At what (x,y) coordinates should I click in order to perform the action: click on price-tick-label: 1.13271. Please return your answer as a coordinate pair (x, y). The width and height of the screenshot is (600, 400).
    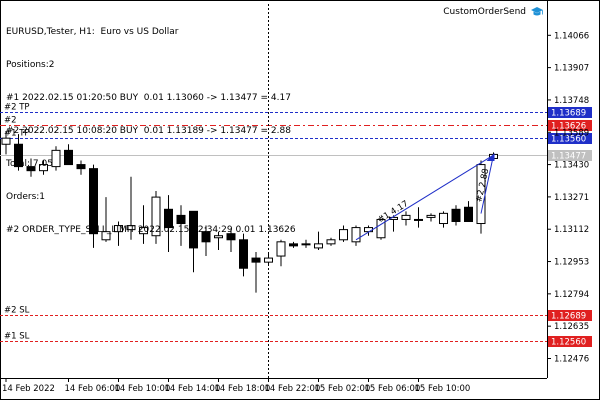
    Looking at the image, I should click on (571, 198).